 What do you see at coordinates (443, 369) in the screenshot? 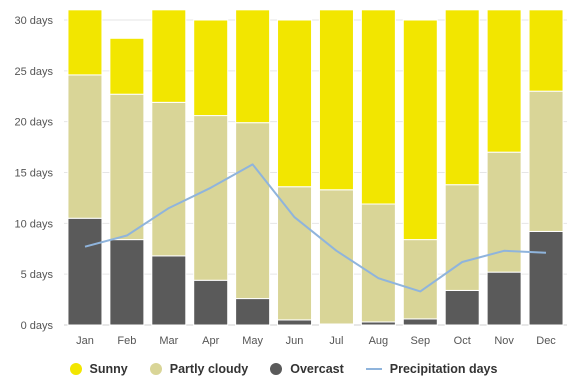
I see `legend-precipitation-label: Precipitation days` at bounding box center [443, 369].